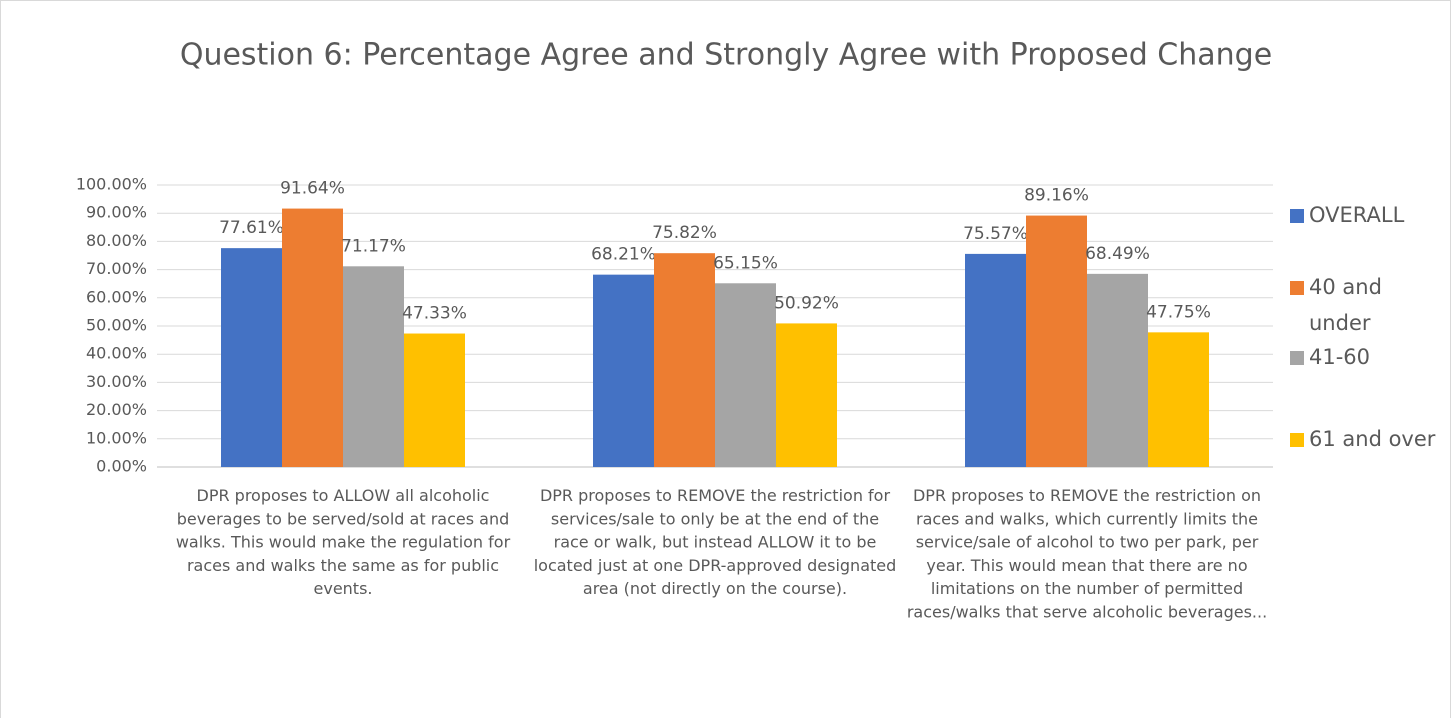  Describe the element at coordinates (806, 303) in the screenshot. I see `data-label: 50.92%` at that location.